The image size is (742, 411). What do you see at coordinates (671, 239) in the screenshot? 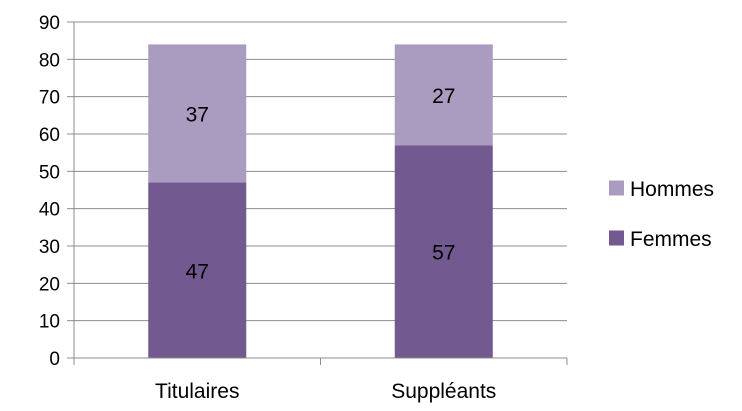
I see `legend-label-femmes: Femmes` at bounding box center [671, 239].